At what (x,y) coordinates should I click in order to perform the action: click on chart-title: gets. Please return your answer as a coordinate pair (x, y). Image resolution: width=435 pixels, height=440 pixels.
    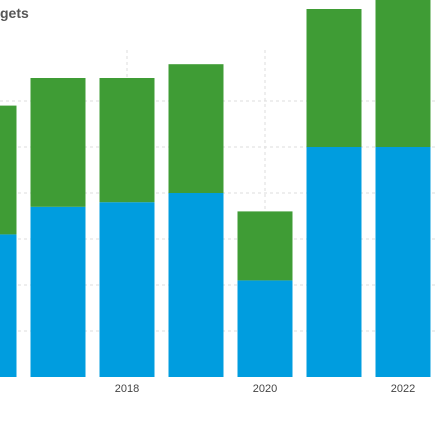
    Looking at the image, I should click on (14, 13).